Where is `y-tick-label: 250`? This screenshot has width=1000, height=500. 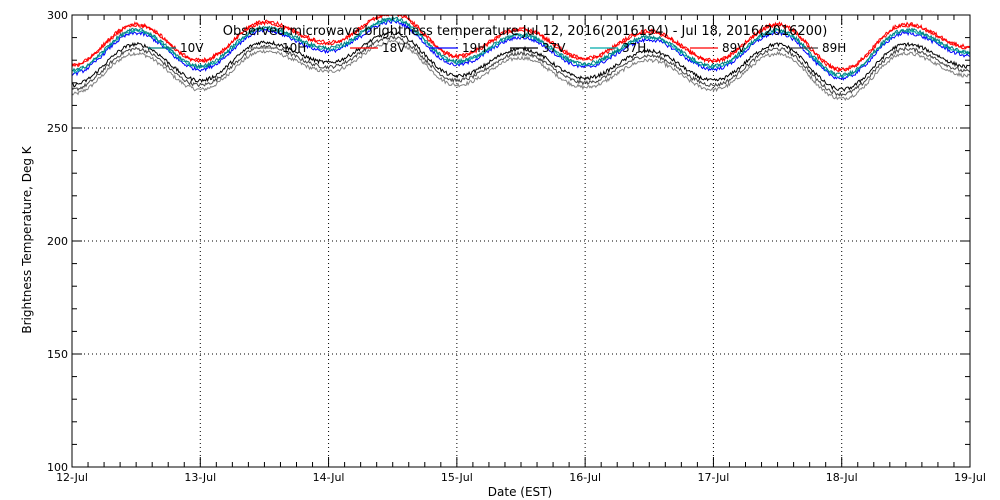 y-tick-label: 250 is located at coordinates (57, 128).